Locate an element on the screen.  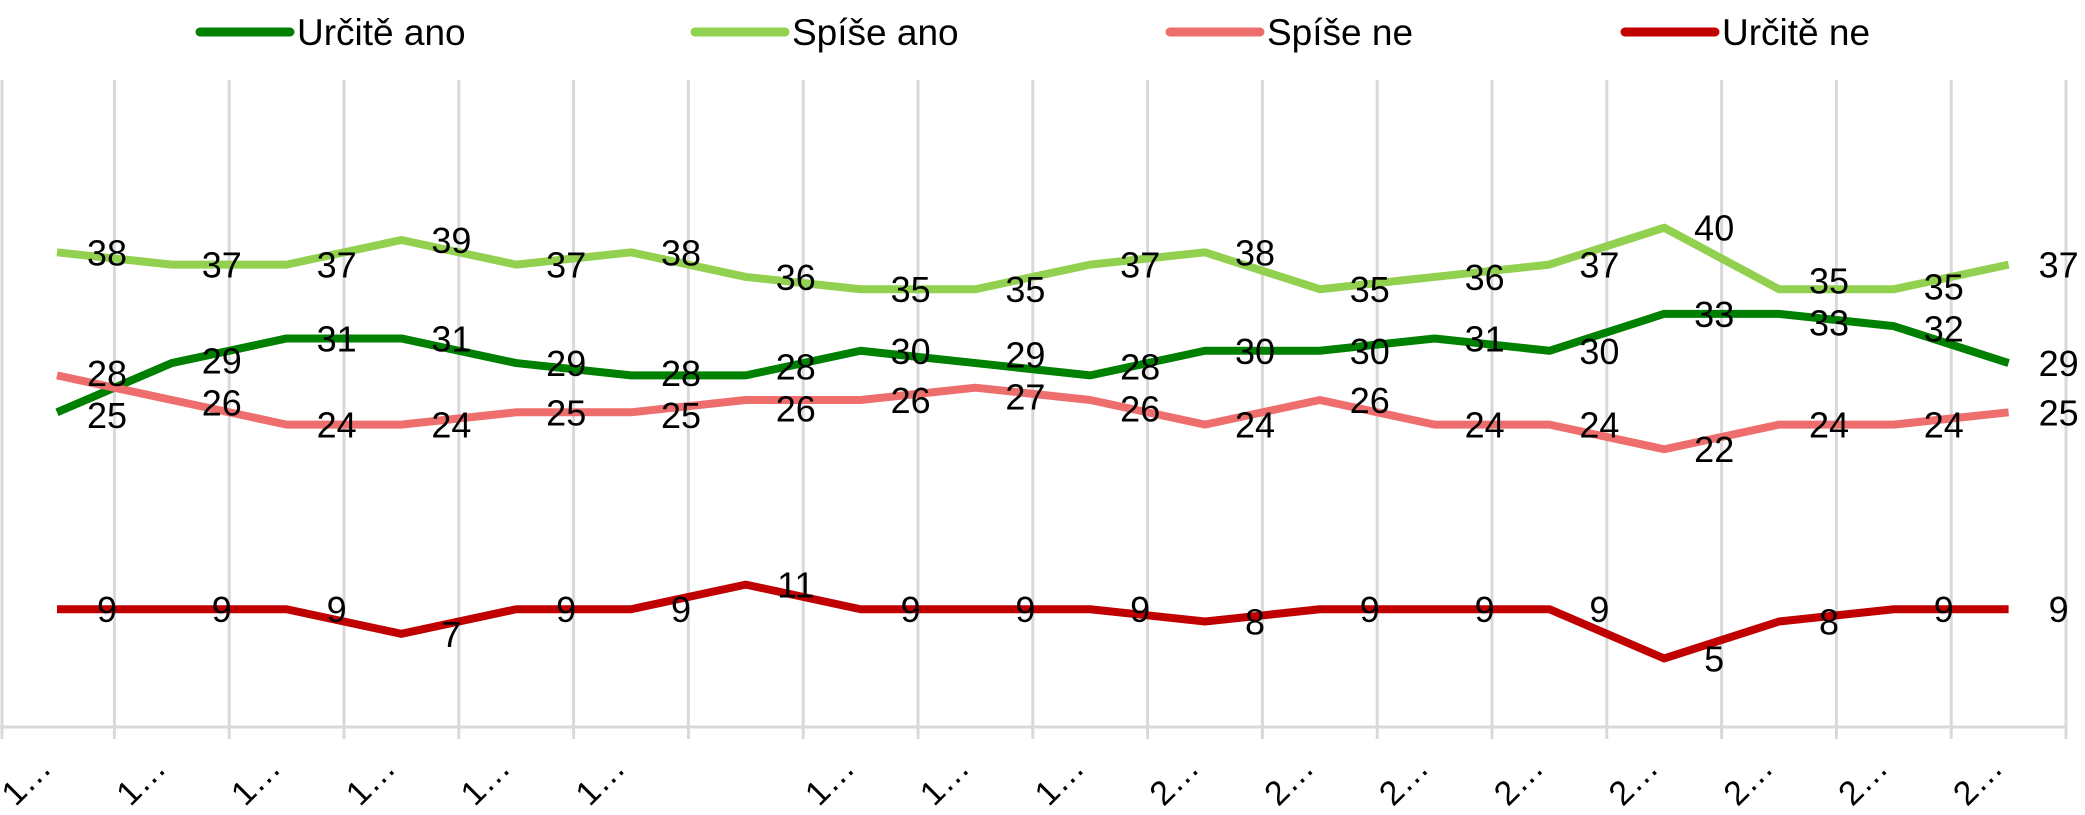
legend-item: Spíše ne is located at coordinates (1289, 32).